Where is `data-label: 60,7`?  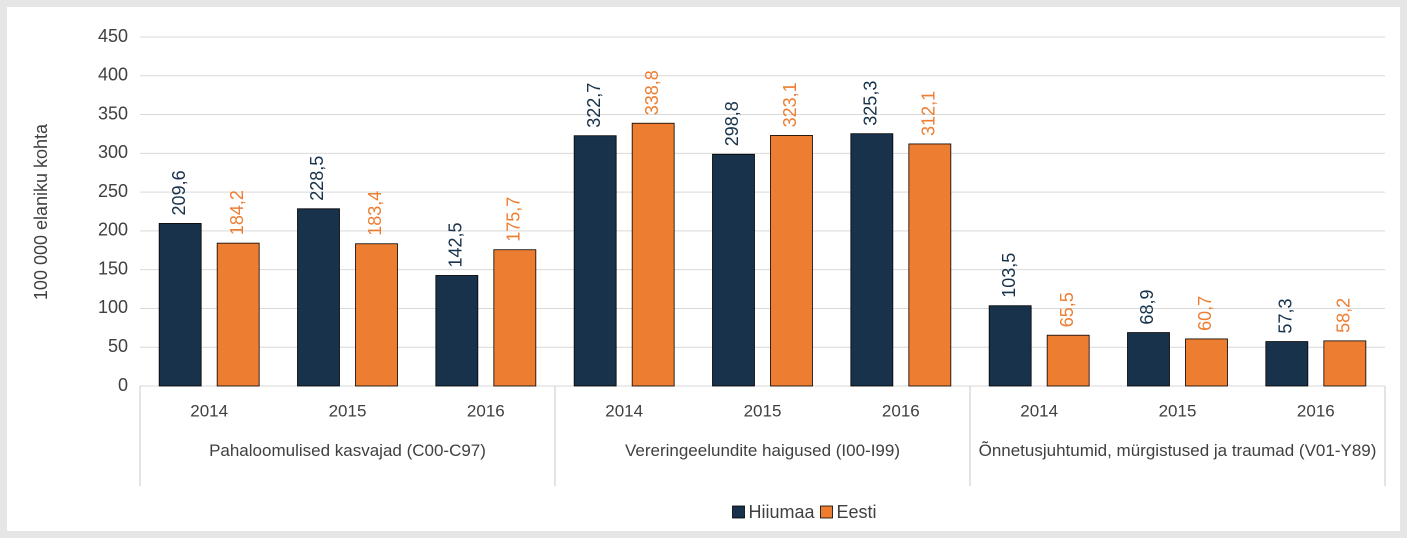 data-label: 60,7 is located at coordinates (1205, 313).